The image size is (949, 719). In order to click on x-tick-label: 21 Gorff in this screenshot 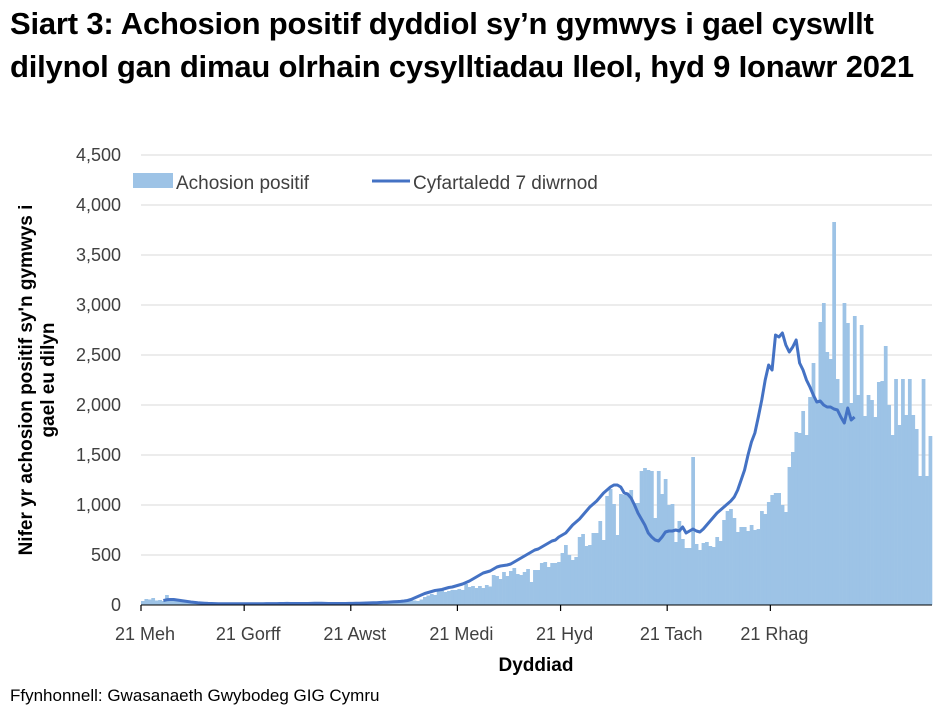, I will do `click(249, 634)`.